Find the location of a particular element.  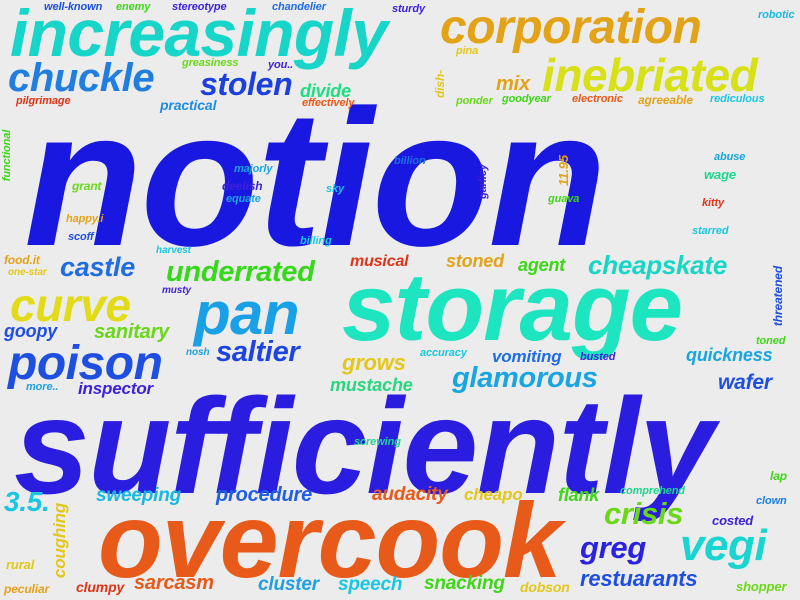

word-screwing: screwing is located at coordinates (377, 442).